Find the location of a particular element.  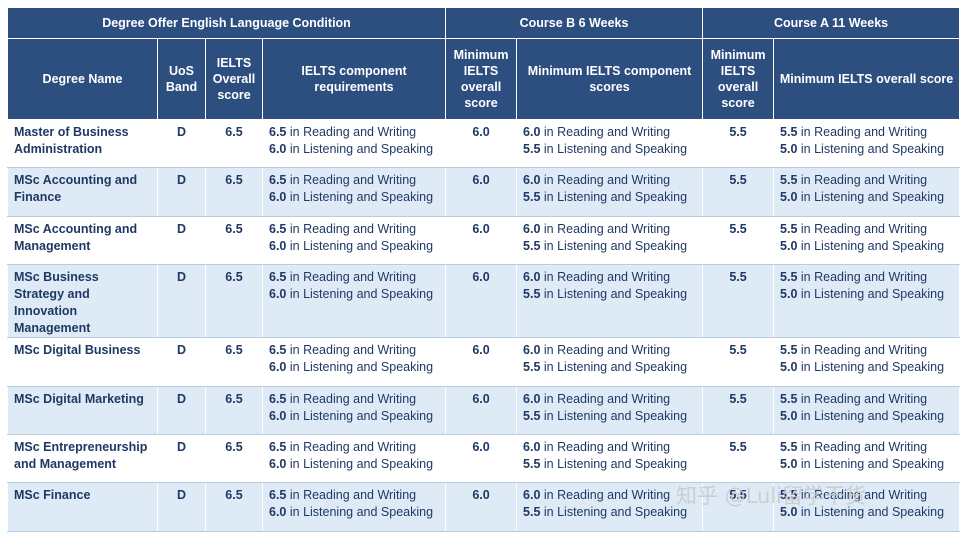

col-a-min-overall: Minimum IELTS overall score is located at coordinates (738, 79).